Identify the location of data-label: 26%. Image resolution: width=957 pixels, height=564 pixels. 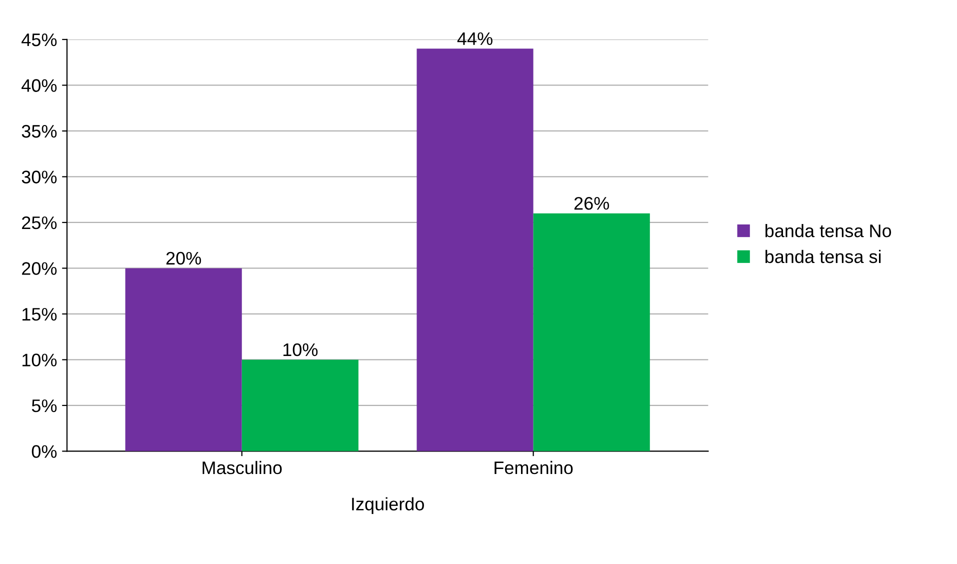
(592, 203).